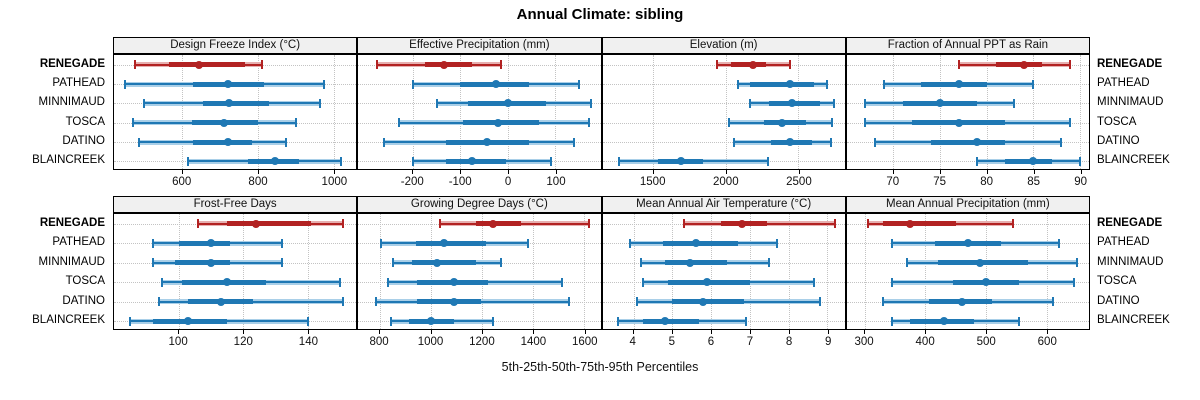 The width and height of the screenshot is (1200, 400). Describe the element at coordinates (1047, 342) in the screenshot. I see `x-tick-label: 600` at that location.